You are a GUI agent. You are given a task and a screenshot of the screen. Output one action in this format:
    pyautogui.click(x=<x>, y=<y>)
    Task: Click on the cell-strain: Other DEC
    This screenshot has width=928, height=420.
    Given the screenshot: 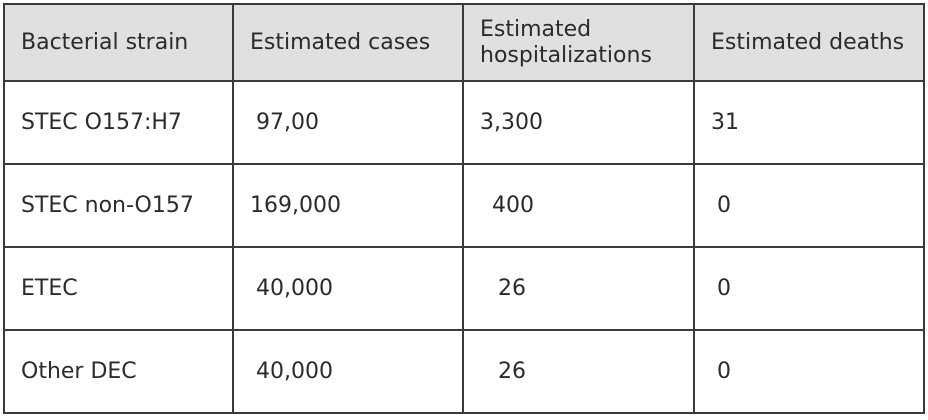 What is the action you would take?
    pyautogui.click(x=118, y=371)
    